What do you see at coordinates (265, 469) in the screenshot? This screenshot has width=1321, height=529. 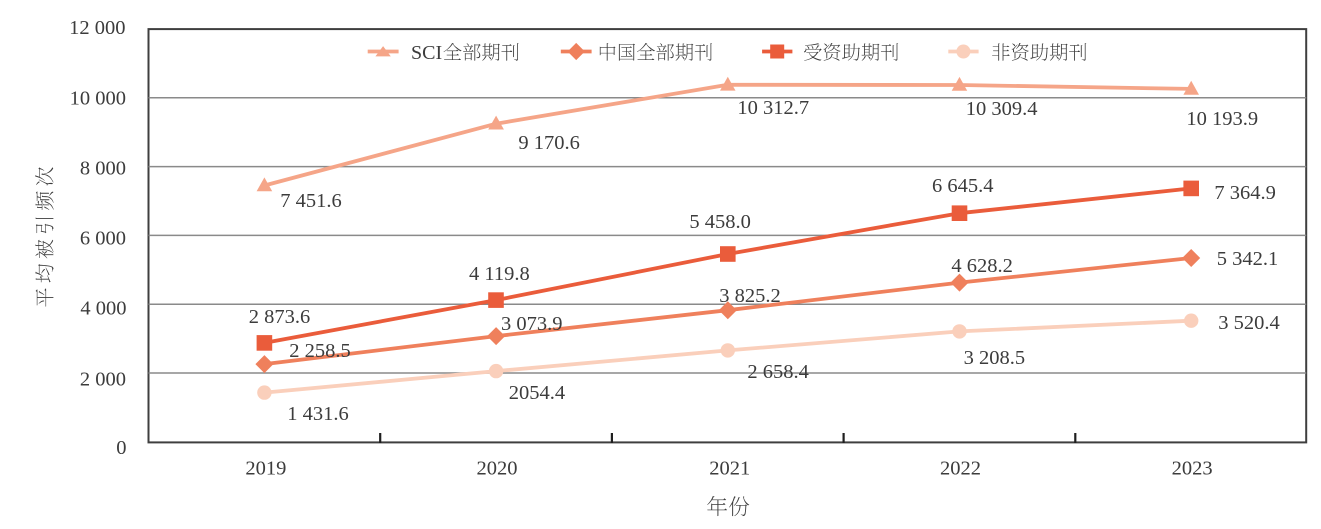 I see `svg-text: 2019` at bounding box center [265, 469].